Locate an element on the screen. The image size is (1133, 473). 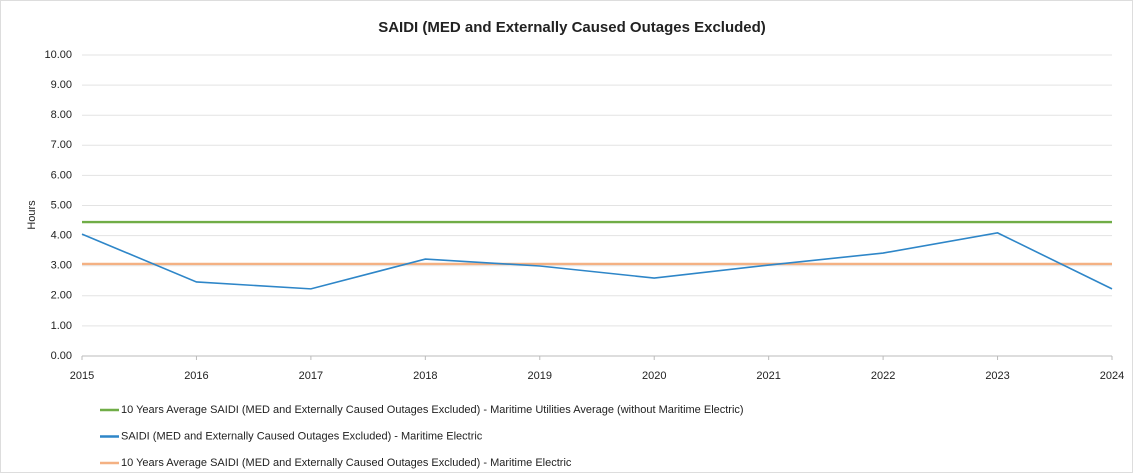
y-tick-label: 0.00 is located at coordinates (61, 356).